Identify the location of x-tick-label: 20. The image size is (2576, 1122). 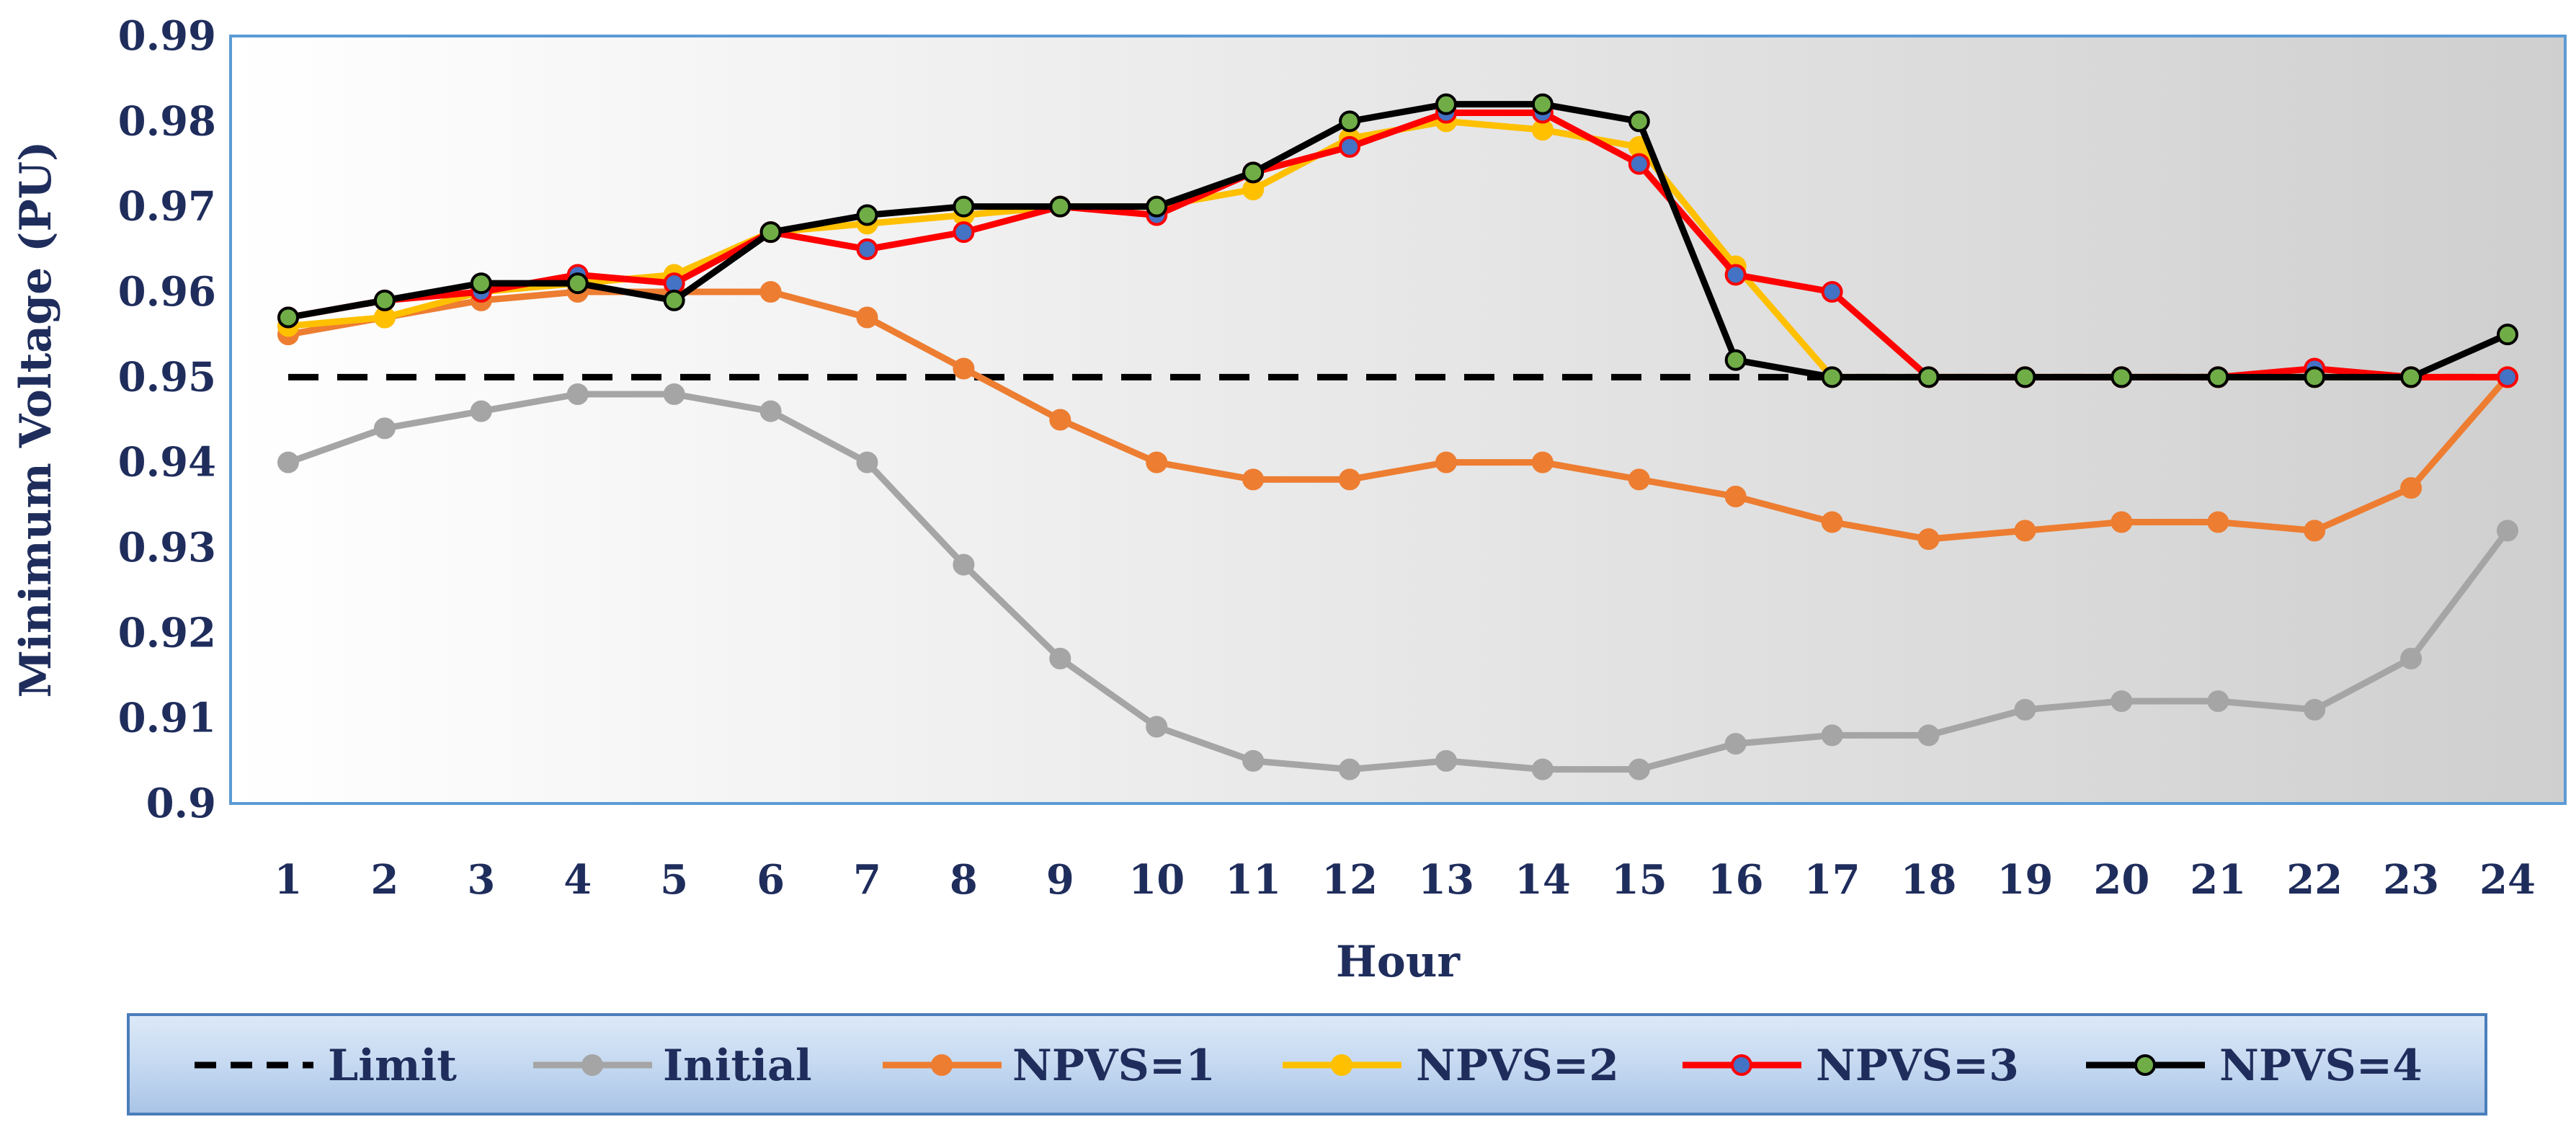
(2121, 880).